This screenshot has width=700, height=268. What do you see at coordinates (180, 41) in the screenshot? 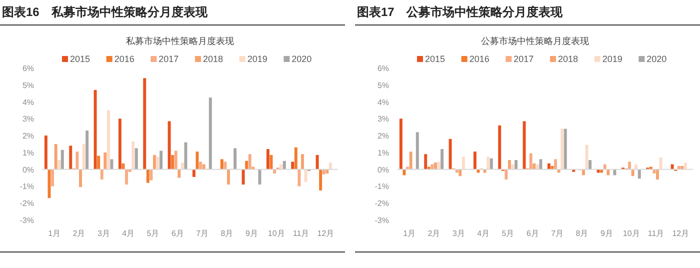
I see `chart-subtitle: 私募市场中性策略月度表现` at bounding box center [180, 41].